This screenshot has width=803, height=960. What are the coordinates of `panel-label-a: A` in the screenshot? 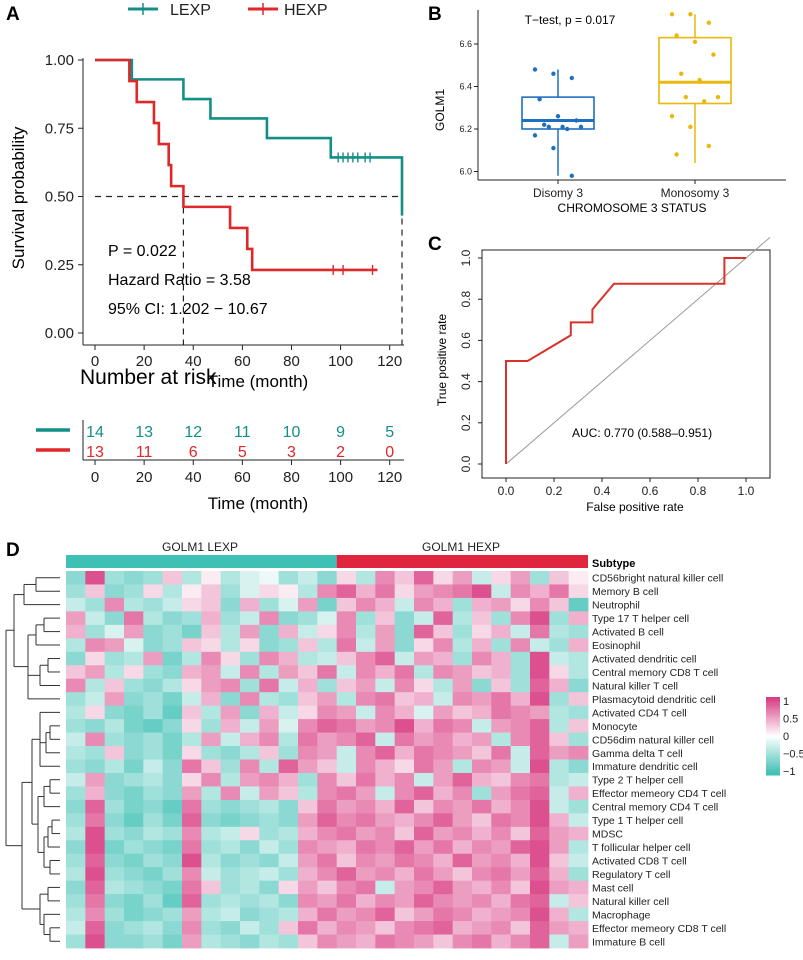 It's located at (13, 14).